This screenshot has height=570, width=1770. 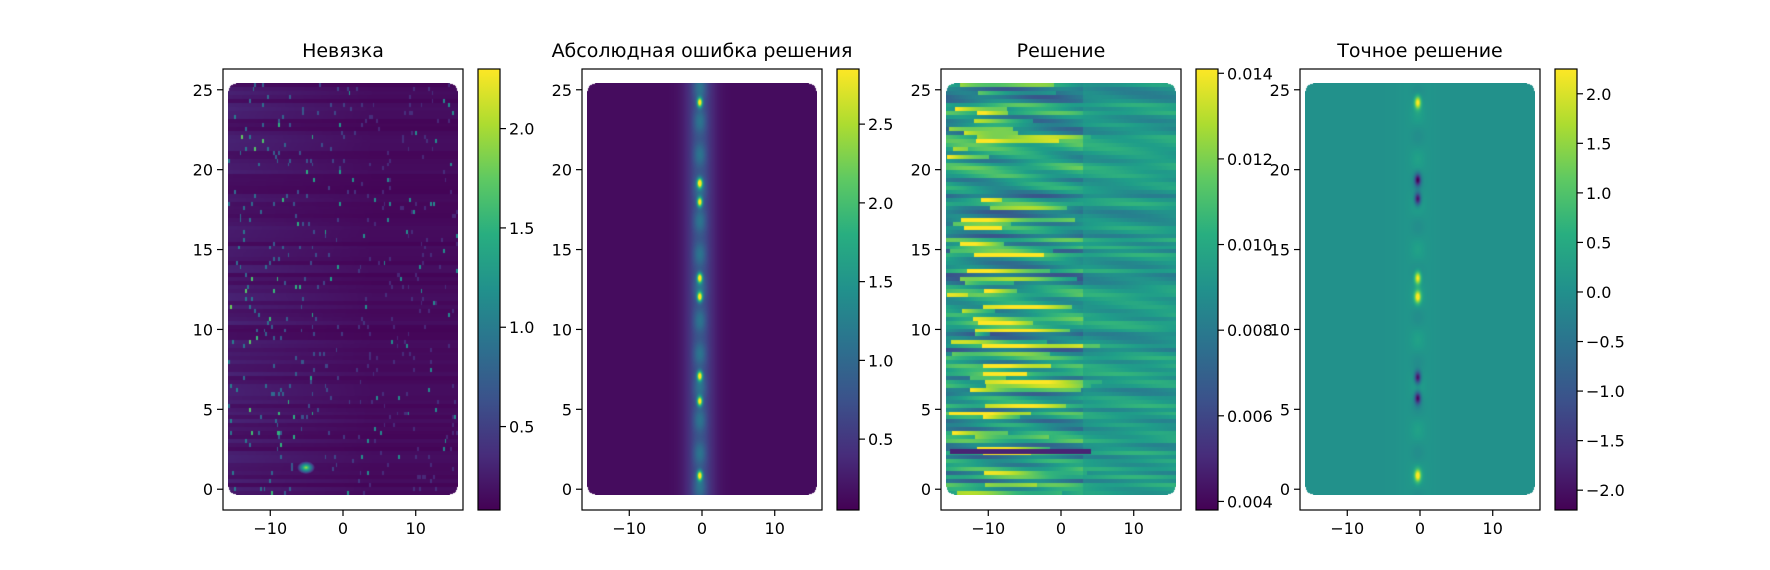 I want to click on colorbar-tick-label: −0.5, so click(x=1605, y=342).